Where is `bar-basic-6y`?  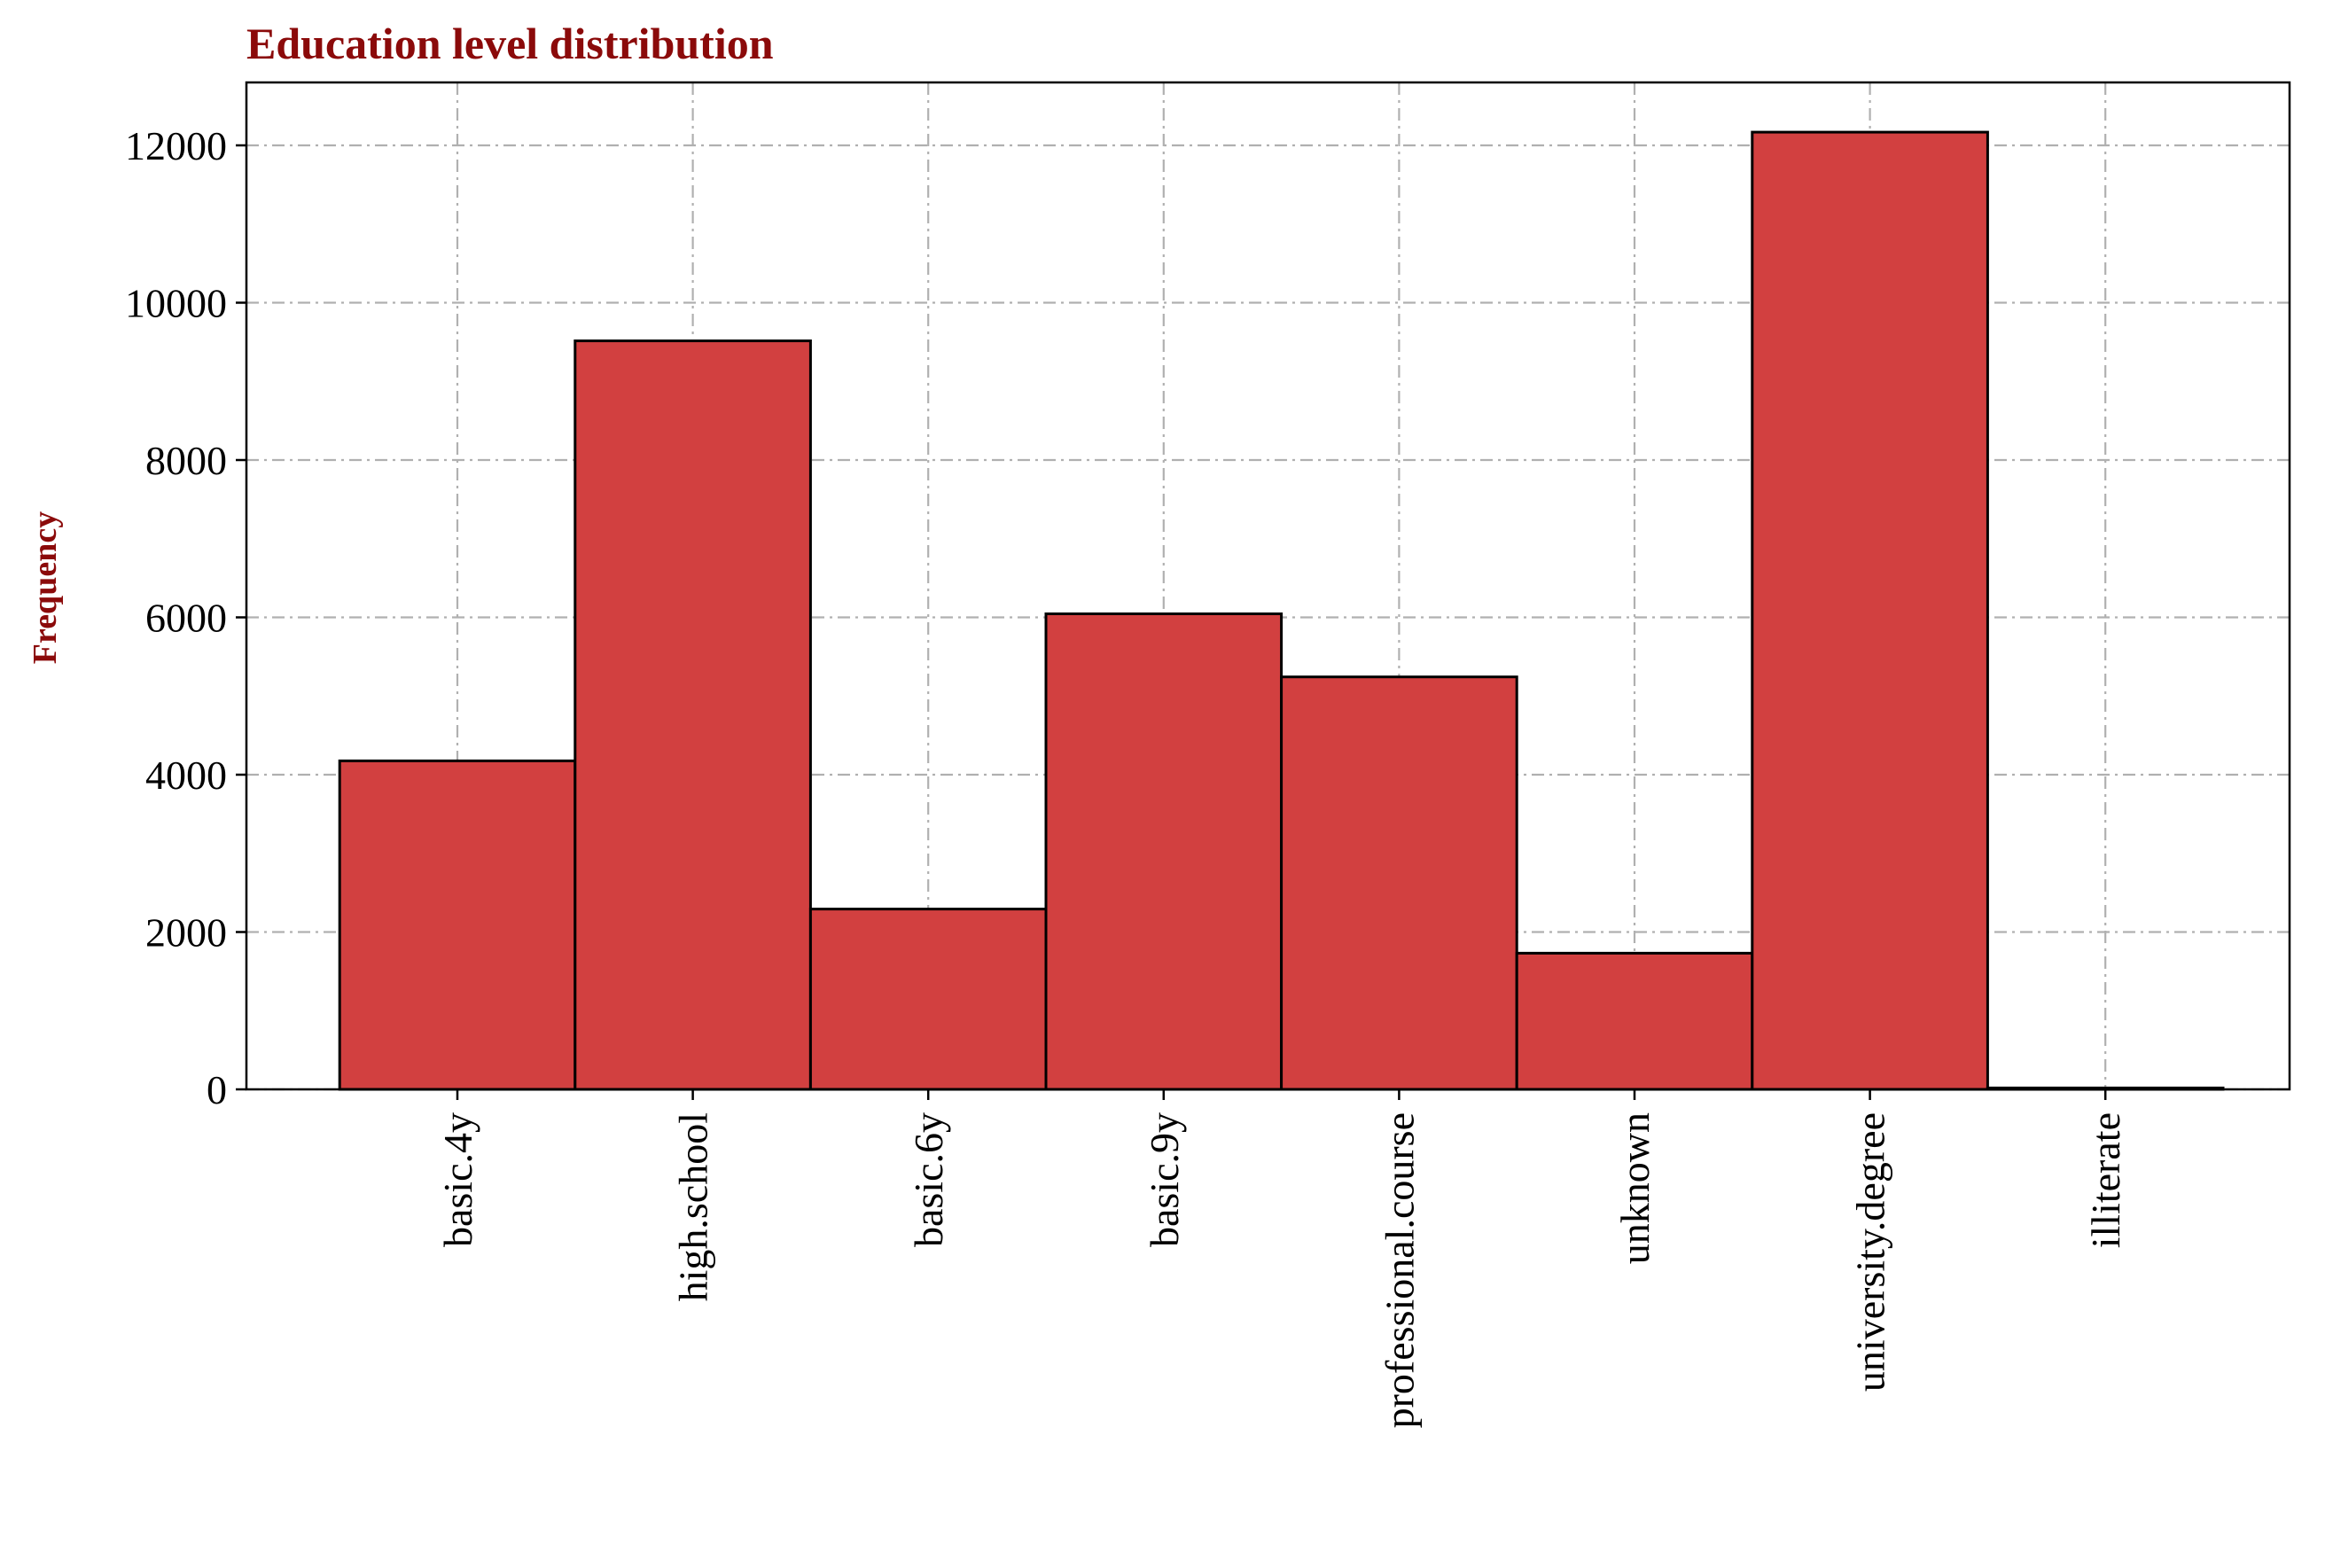
bar-basic-6y is located at coordinates (928, 999).